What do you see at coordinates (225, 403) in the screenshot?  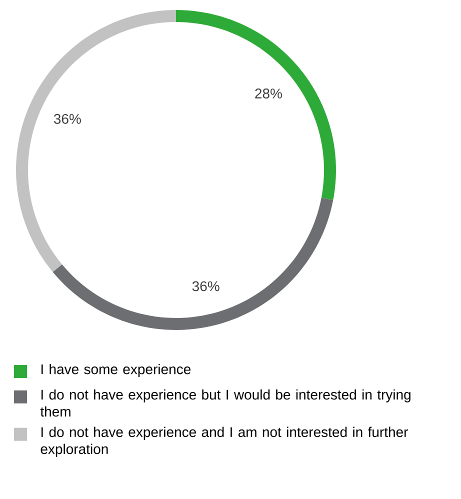 I see `legend-label: I do not have experience but I would be interested in trying them` at bounding box center [225, 403].